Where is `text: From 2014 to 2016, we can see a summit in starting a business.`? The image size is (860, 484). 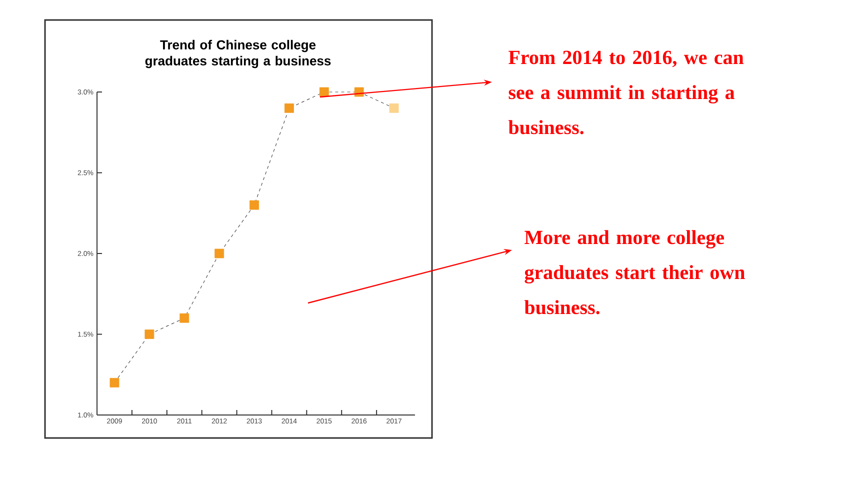 text: From 2014 to 2016, we can see a summit in starting a business. is located at coordinates (626, 92).